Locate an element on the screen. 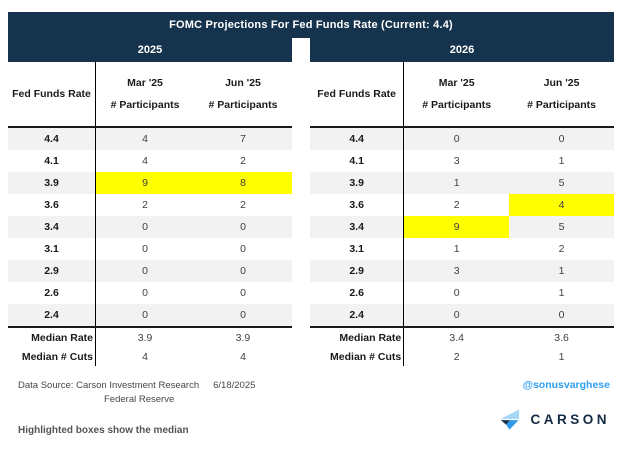 This screenshot has width=624, height=452. table-row: 4.1 3 1 is located at coordinates (462, 161).